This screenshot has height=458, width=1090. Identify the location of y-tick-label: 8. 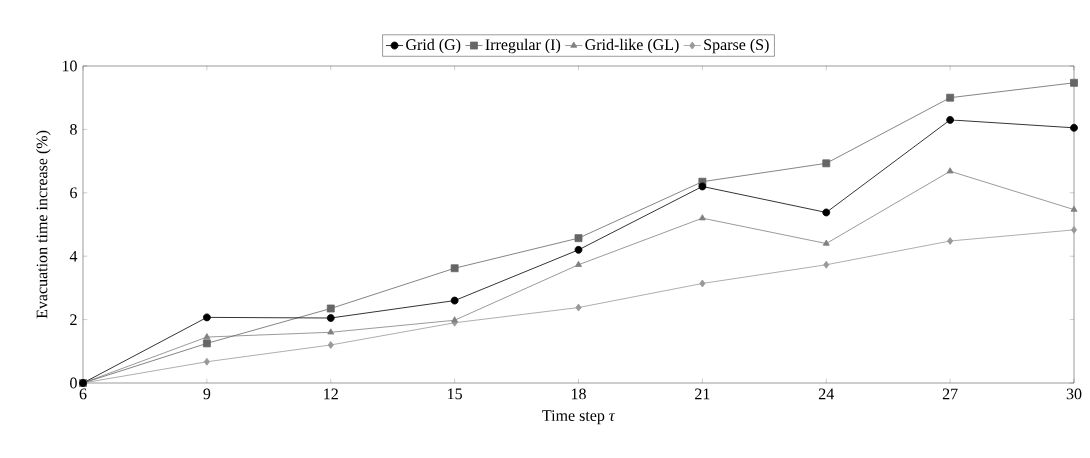
(73, 129).